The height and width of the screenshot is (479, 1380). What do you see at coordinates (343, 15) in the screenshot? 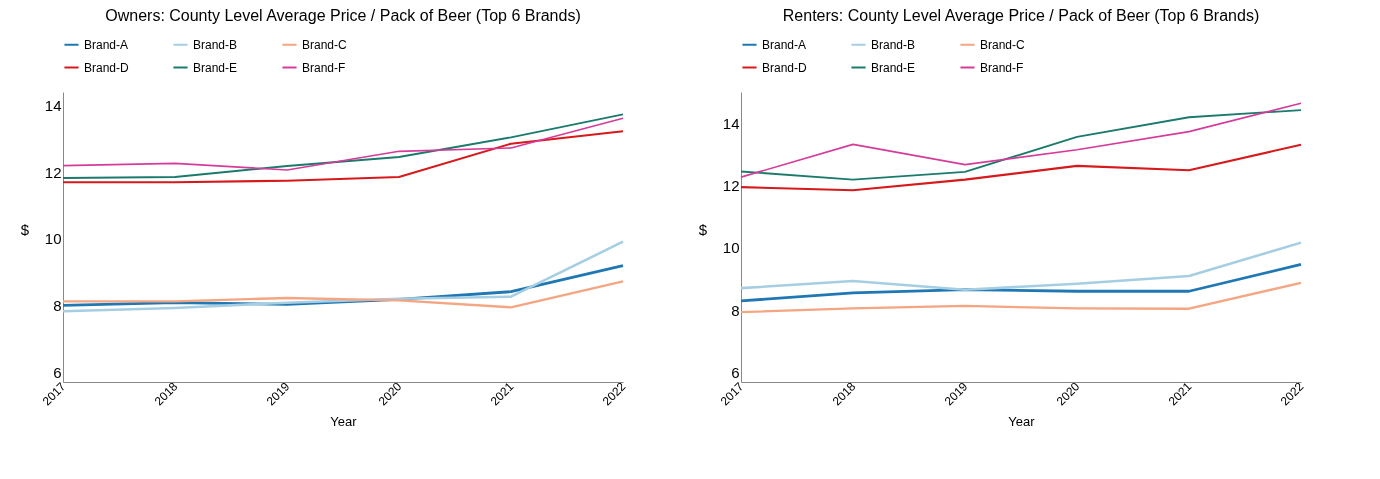
I see `chart-title: Owners: County Level Average Price / Pack of Beer (Top 6 Brands)` at bounding box center [343, 15].